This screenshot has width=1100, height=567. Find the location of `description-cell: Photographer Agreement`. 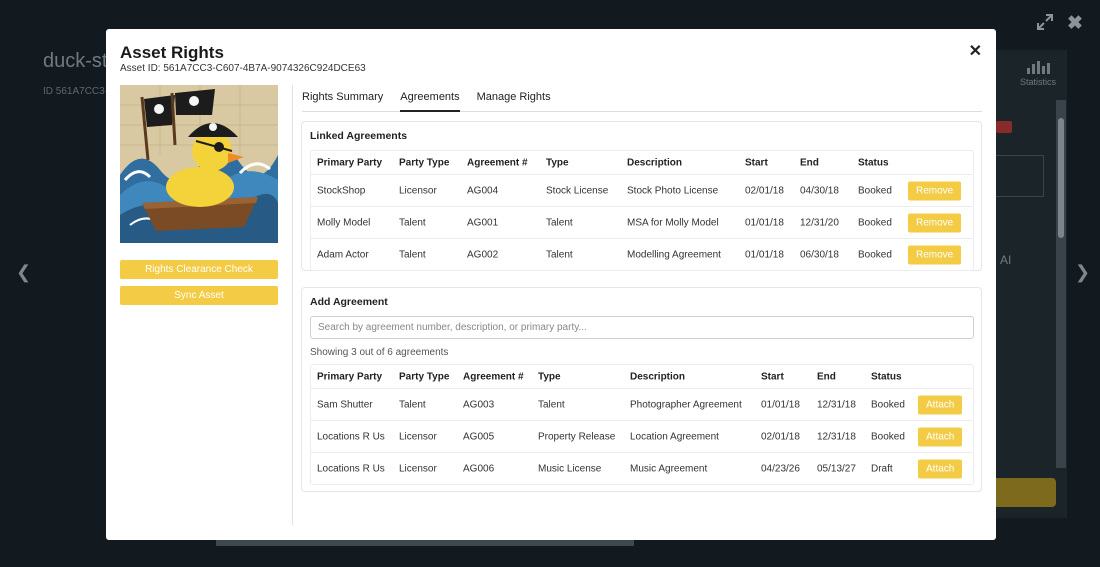

description-cell: Photographer Agreement is located at coordinates (686, 404).